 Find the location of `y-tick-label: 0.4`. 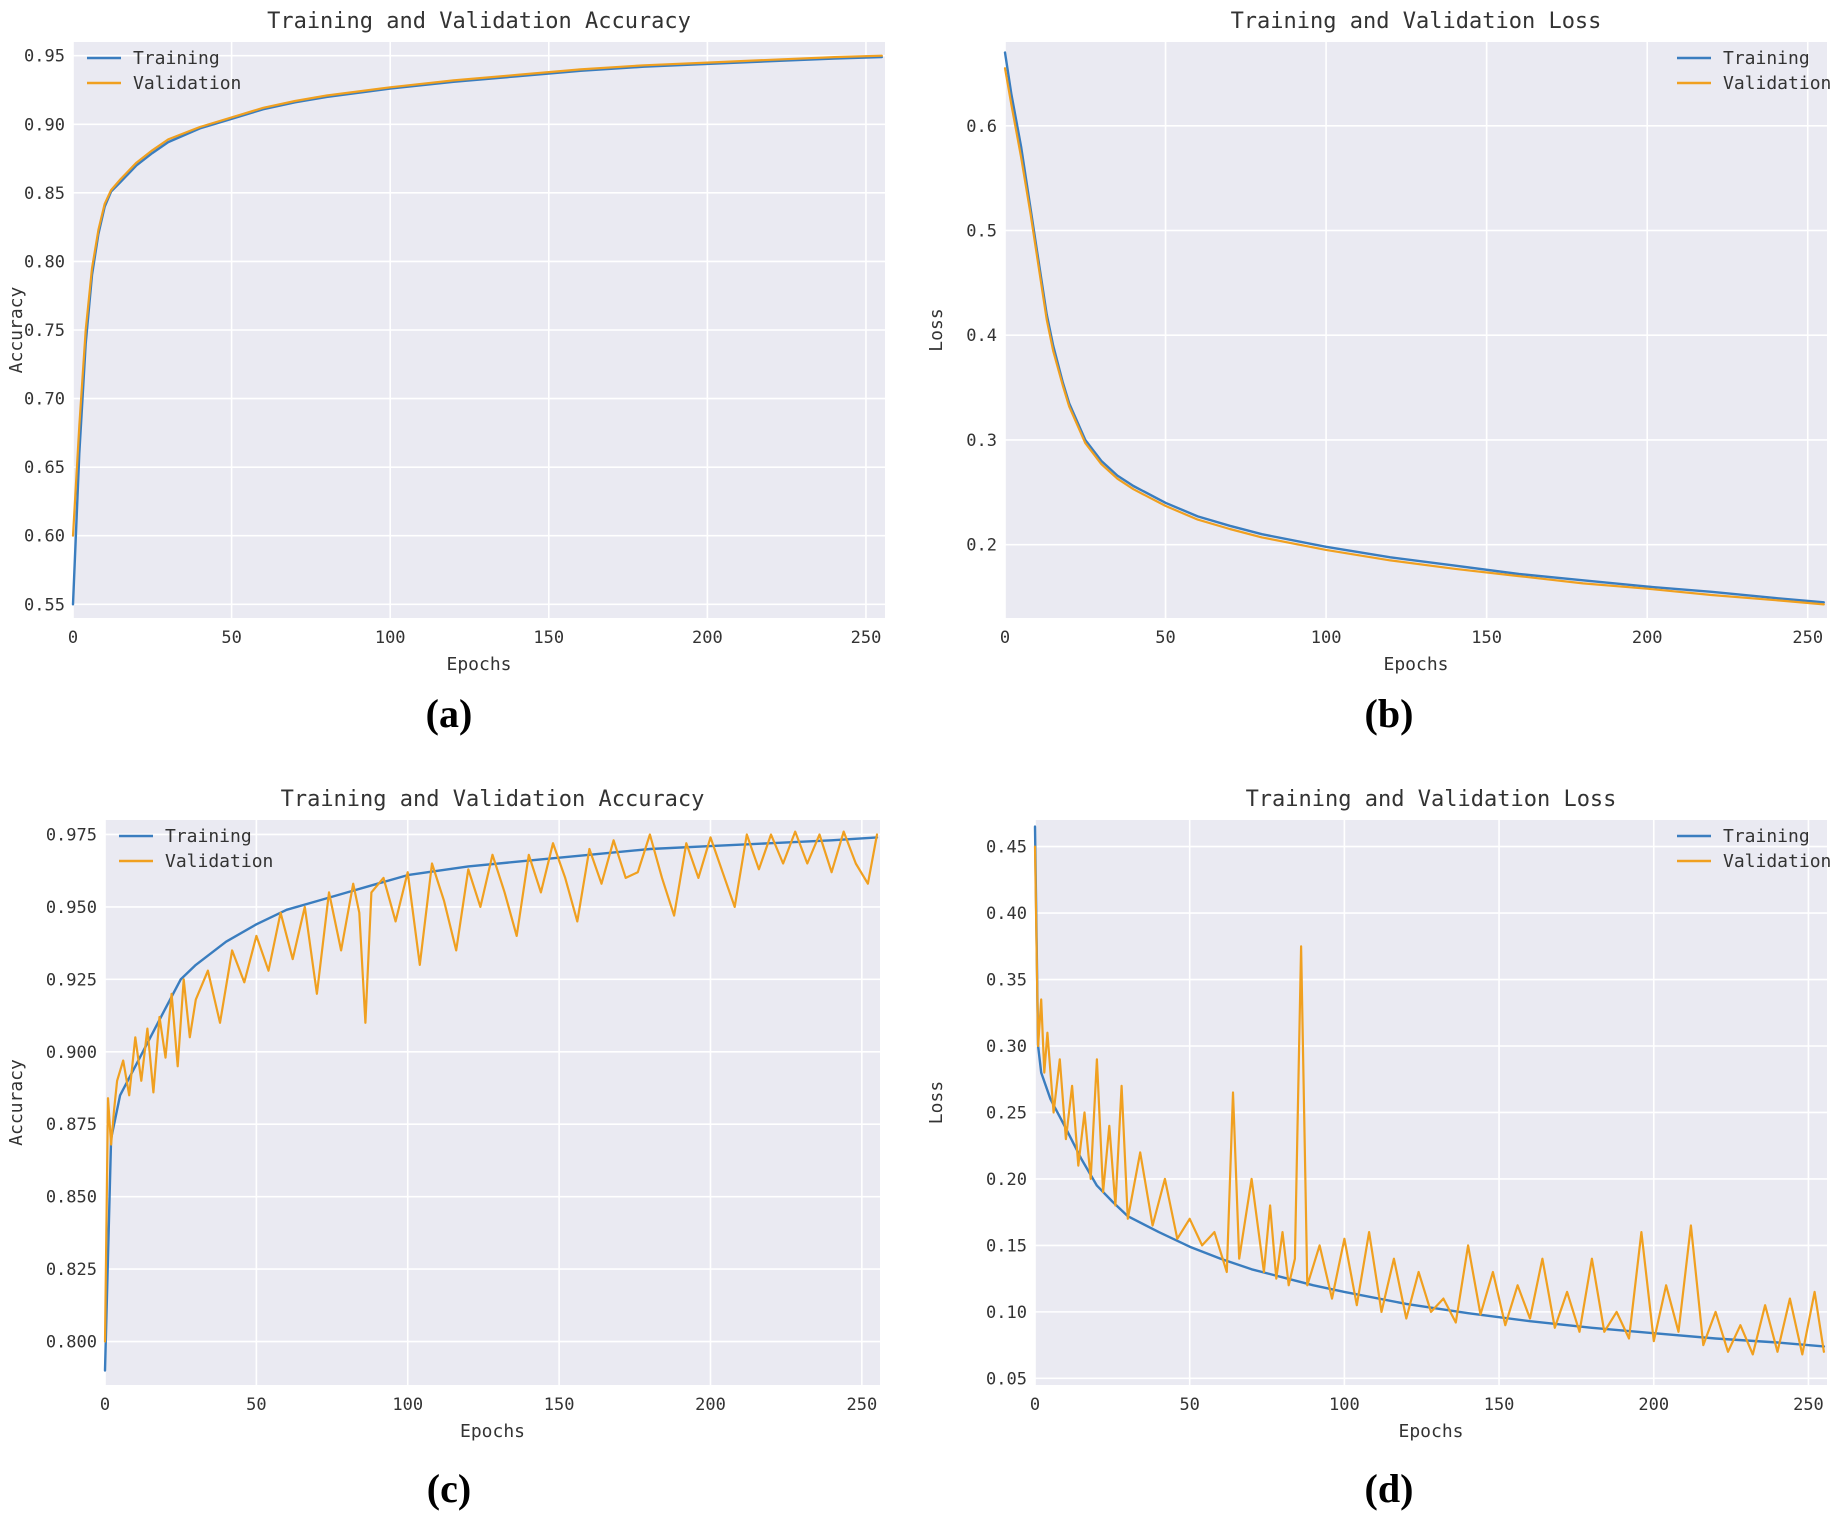

y-tick-label: 0.4 is located at coordinates (981, 336).